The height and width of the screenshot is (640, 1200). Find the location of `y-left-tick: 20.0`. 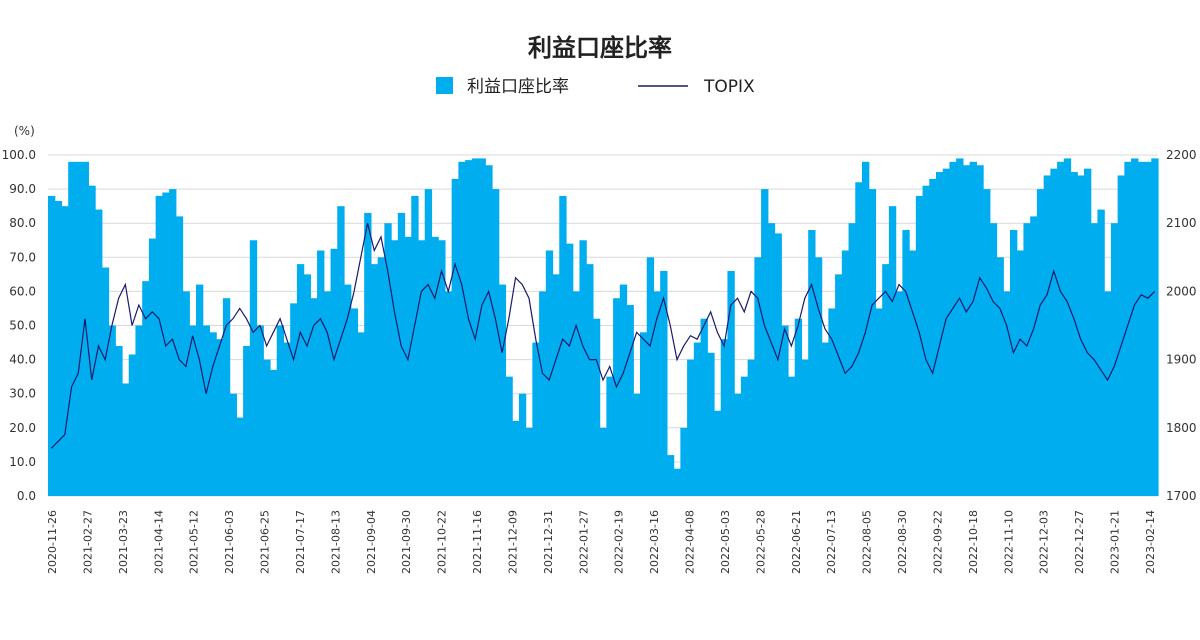

y-left-tick: 20.0 is located at coordinates (22, 428).